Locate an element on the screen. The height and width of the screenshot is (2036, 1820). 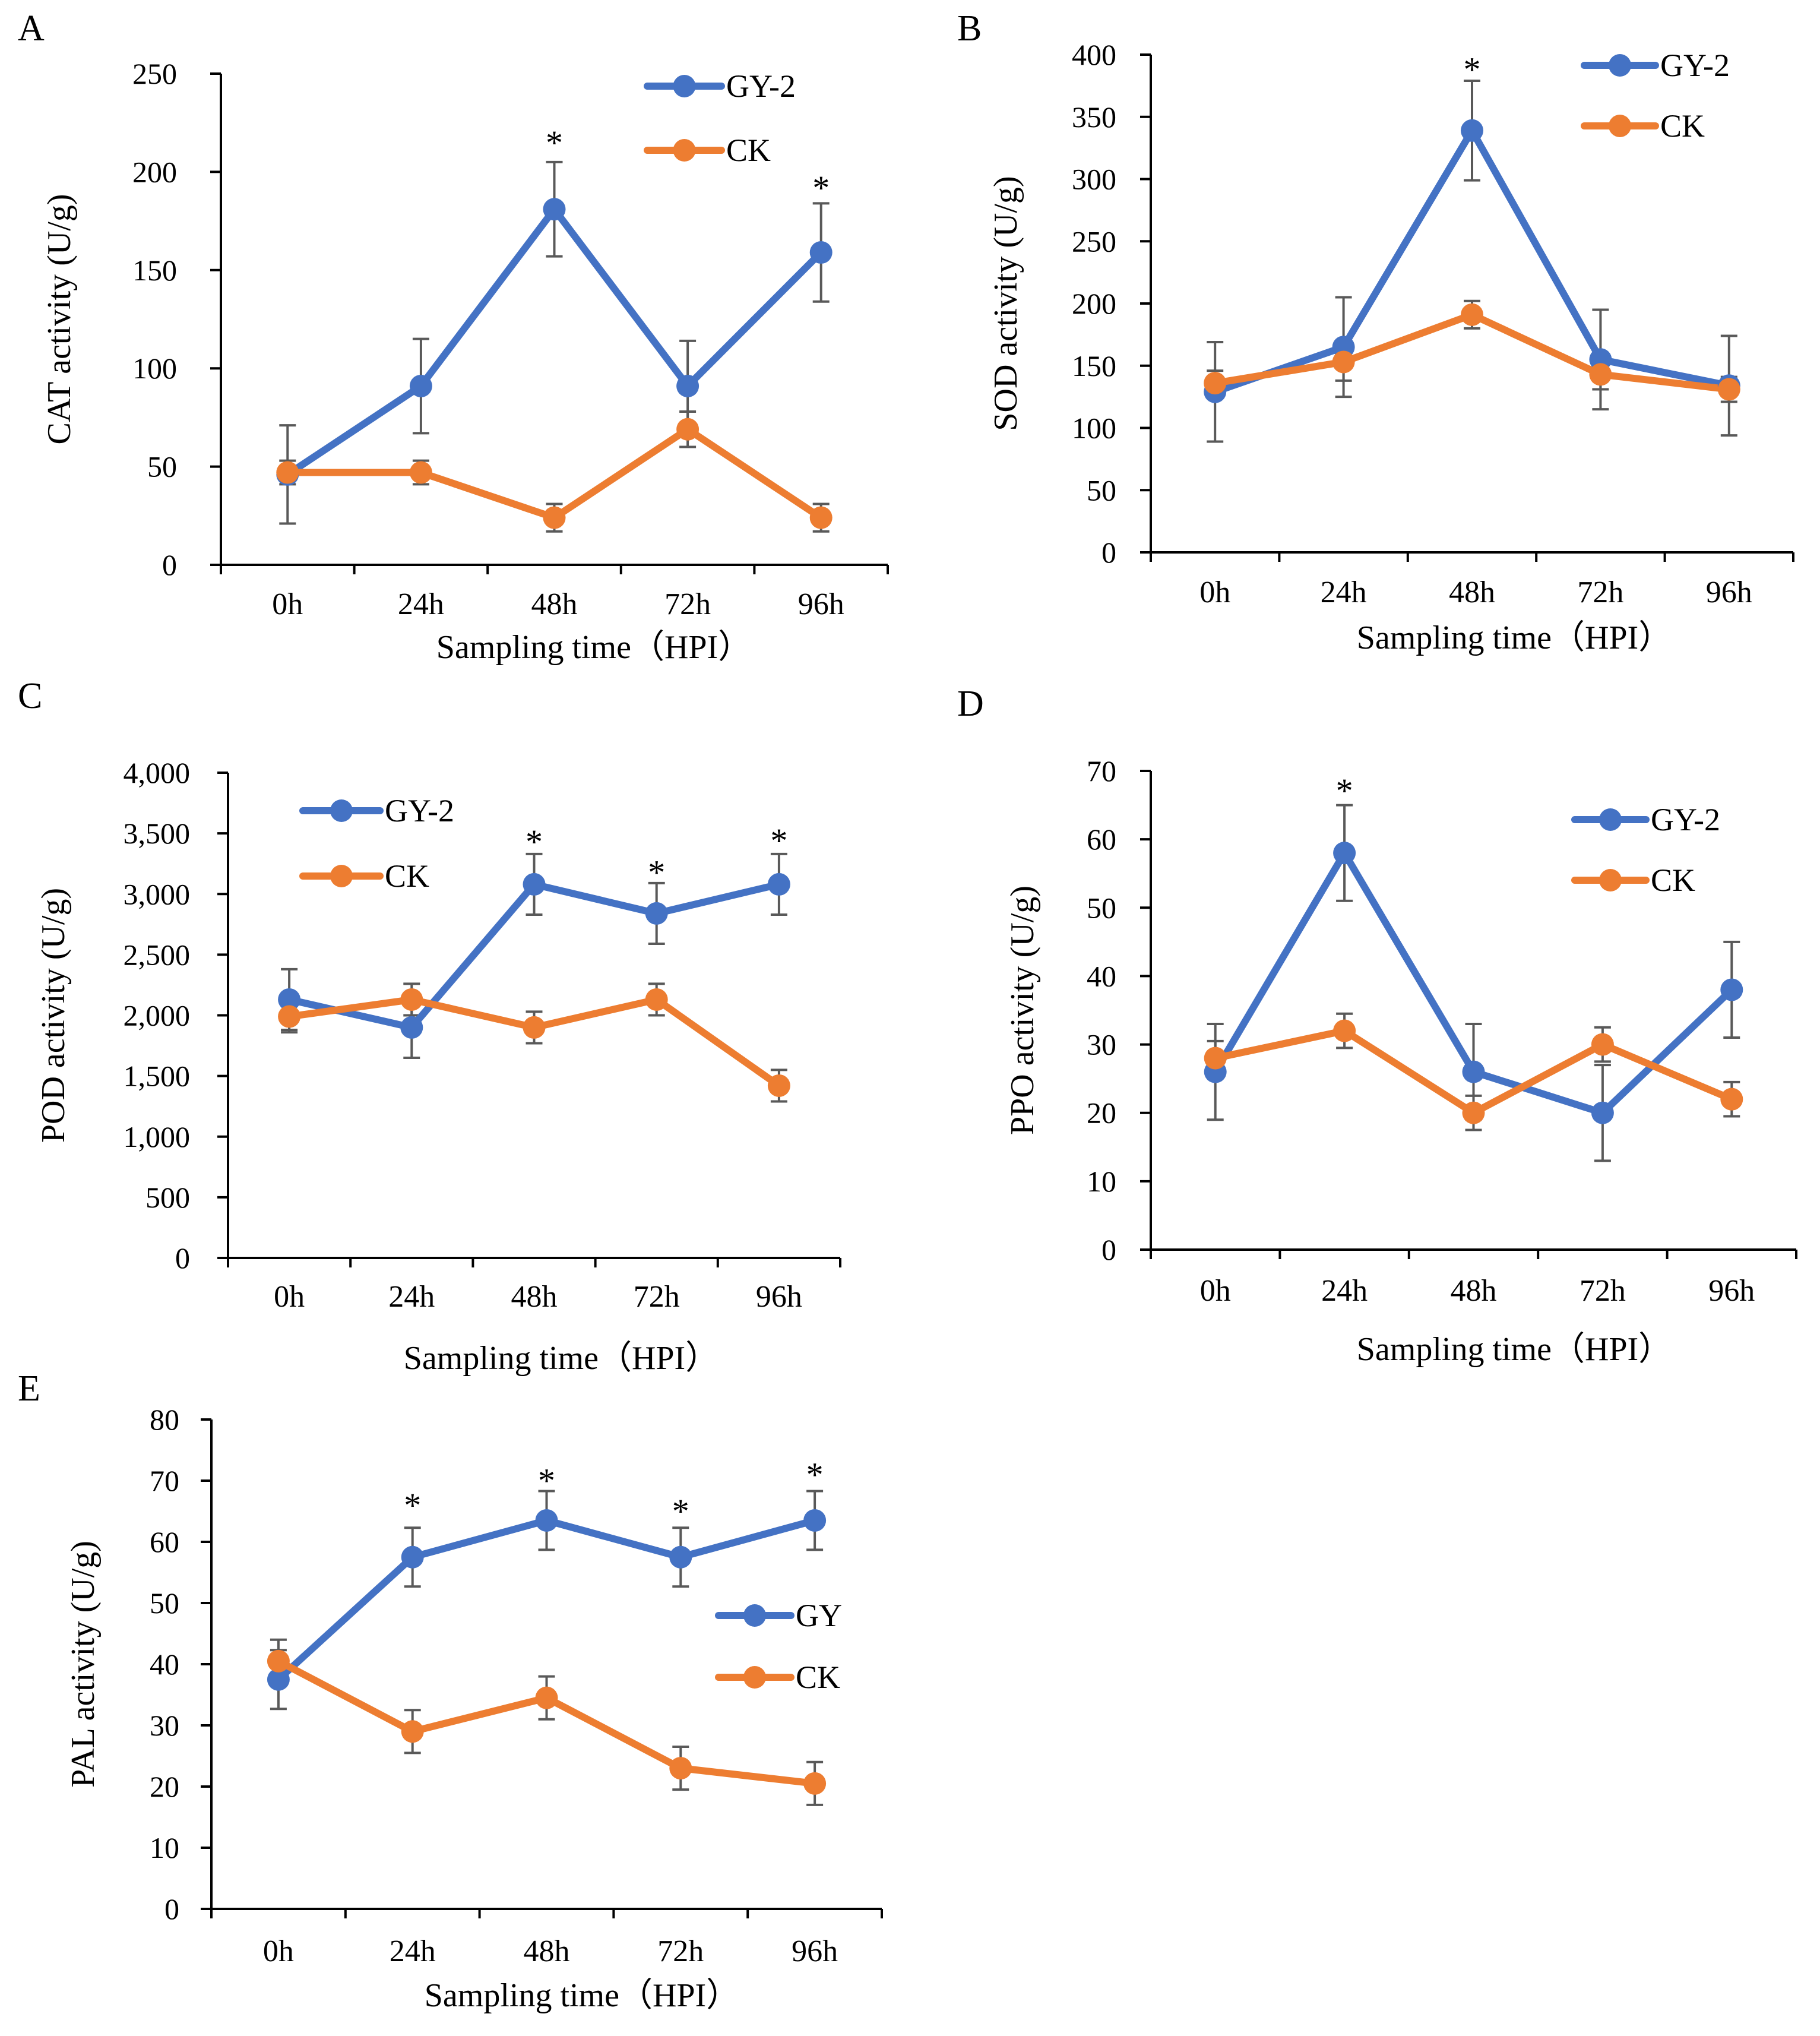
y-tick-label: 250 is located at coordinates (1094, 241).